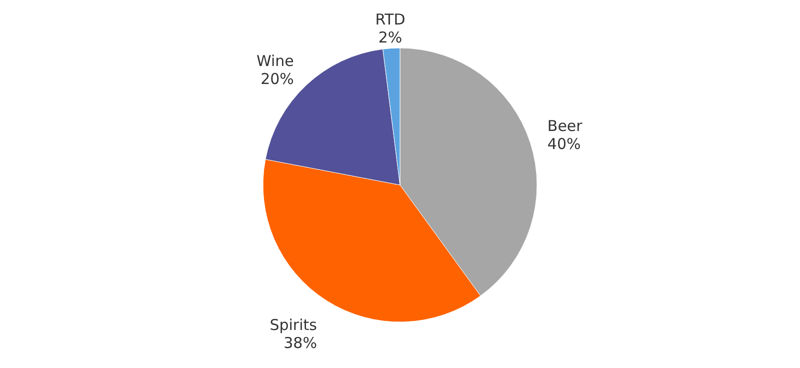  Describe the element at coordinates (390, 37) in the screenshot. I see `data-label: 2%` at that location.